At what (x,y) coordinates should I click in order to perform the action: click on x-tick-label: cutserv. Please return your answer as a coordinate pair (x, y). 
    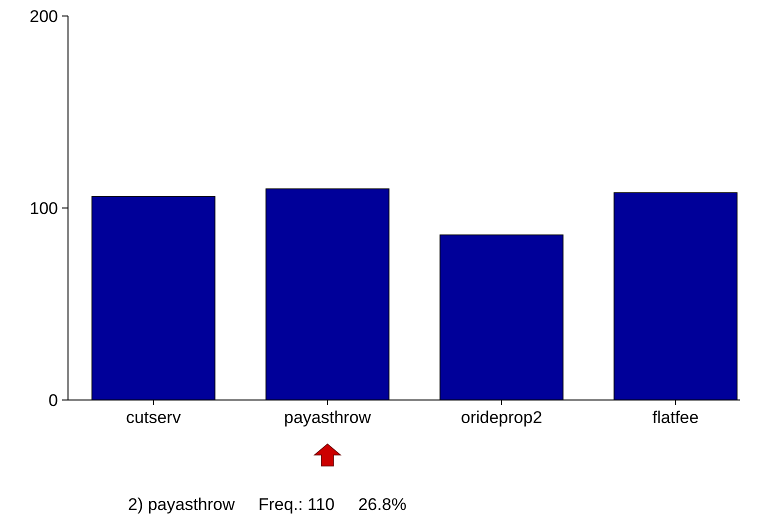
    Looking at the image, I should click on (154, 417).